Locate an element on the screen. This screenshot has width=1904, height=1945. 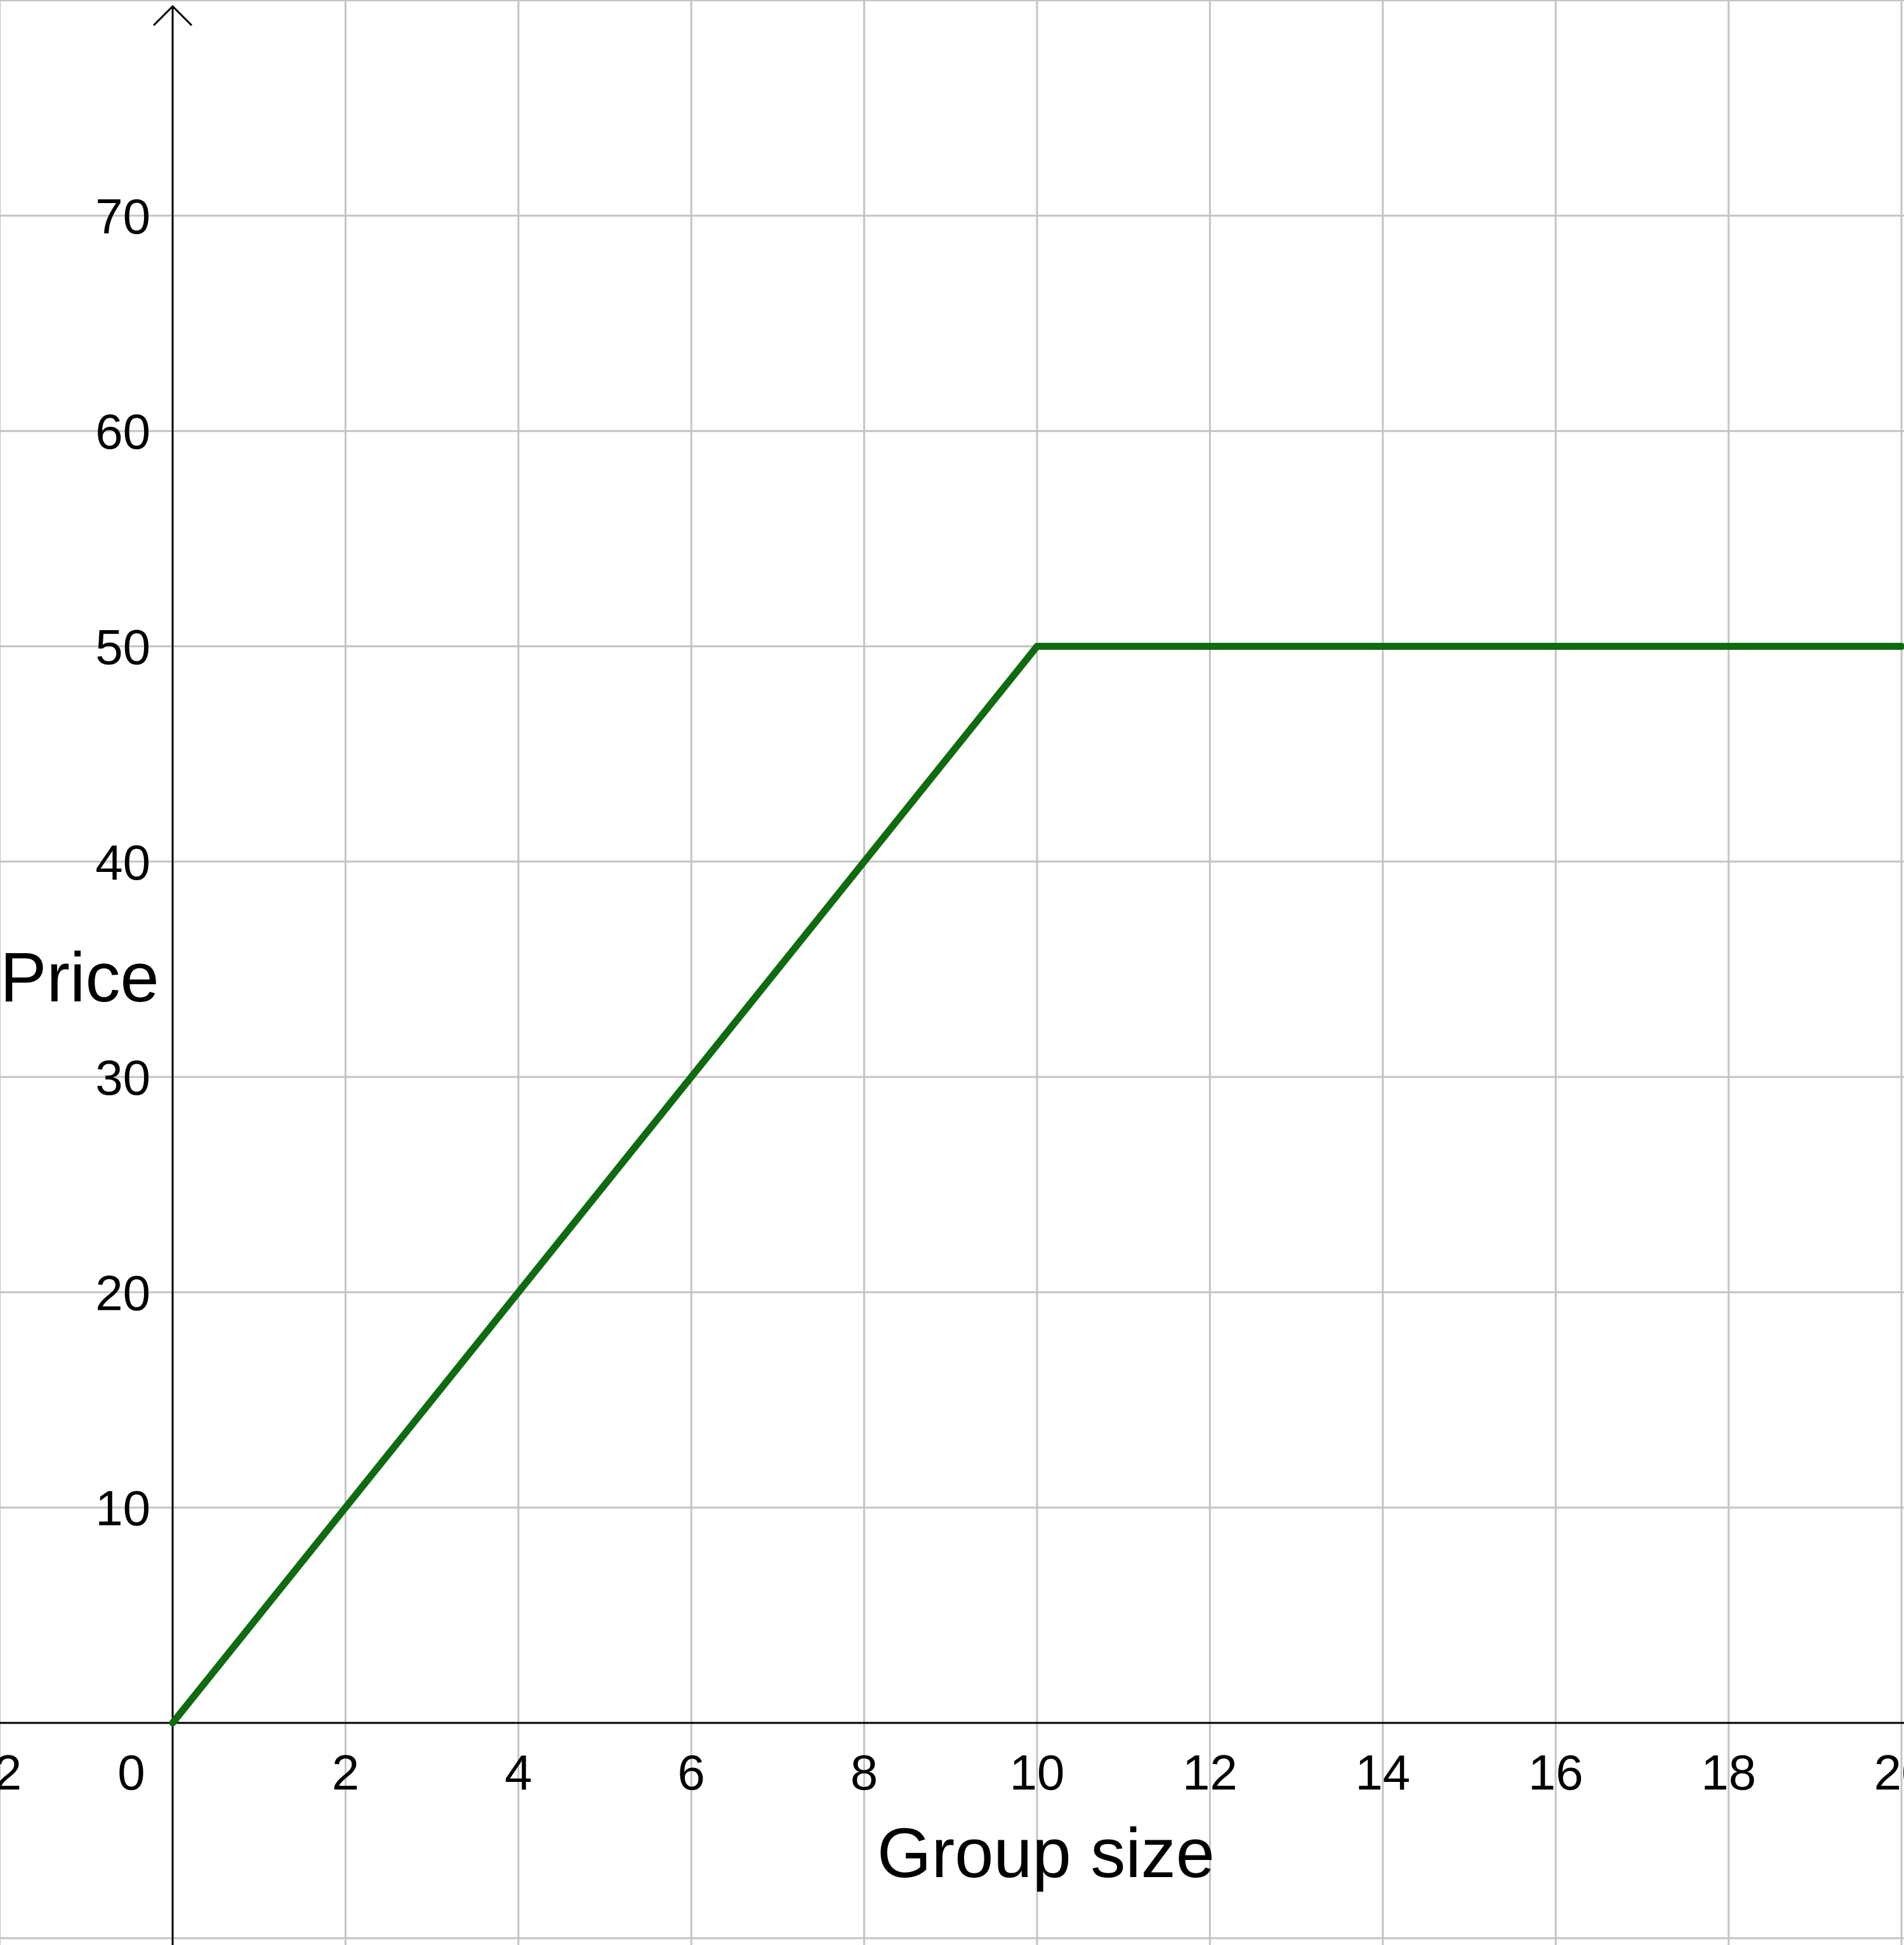
x-tick-label: 16 is located at coordinates (1555, 1772).